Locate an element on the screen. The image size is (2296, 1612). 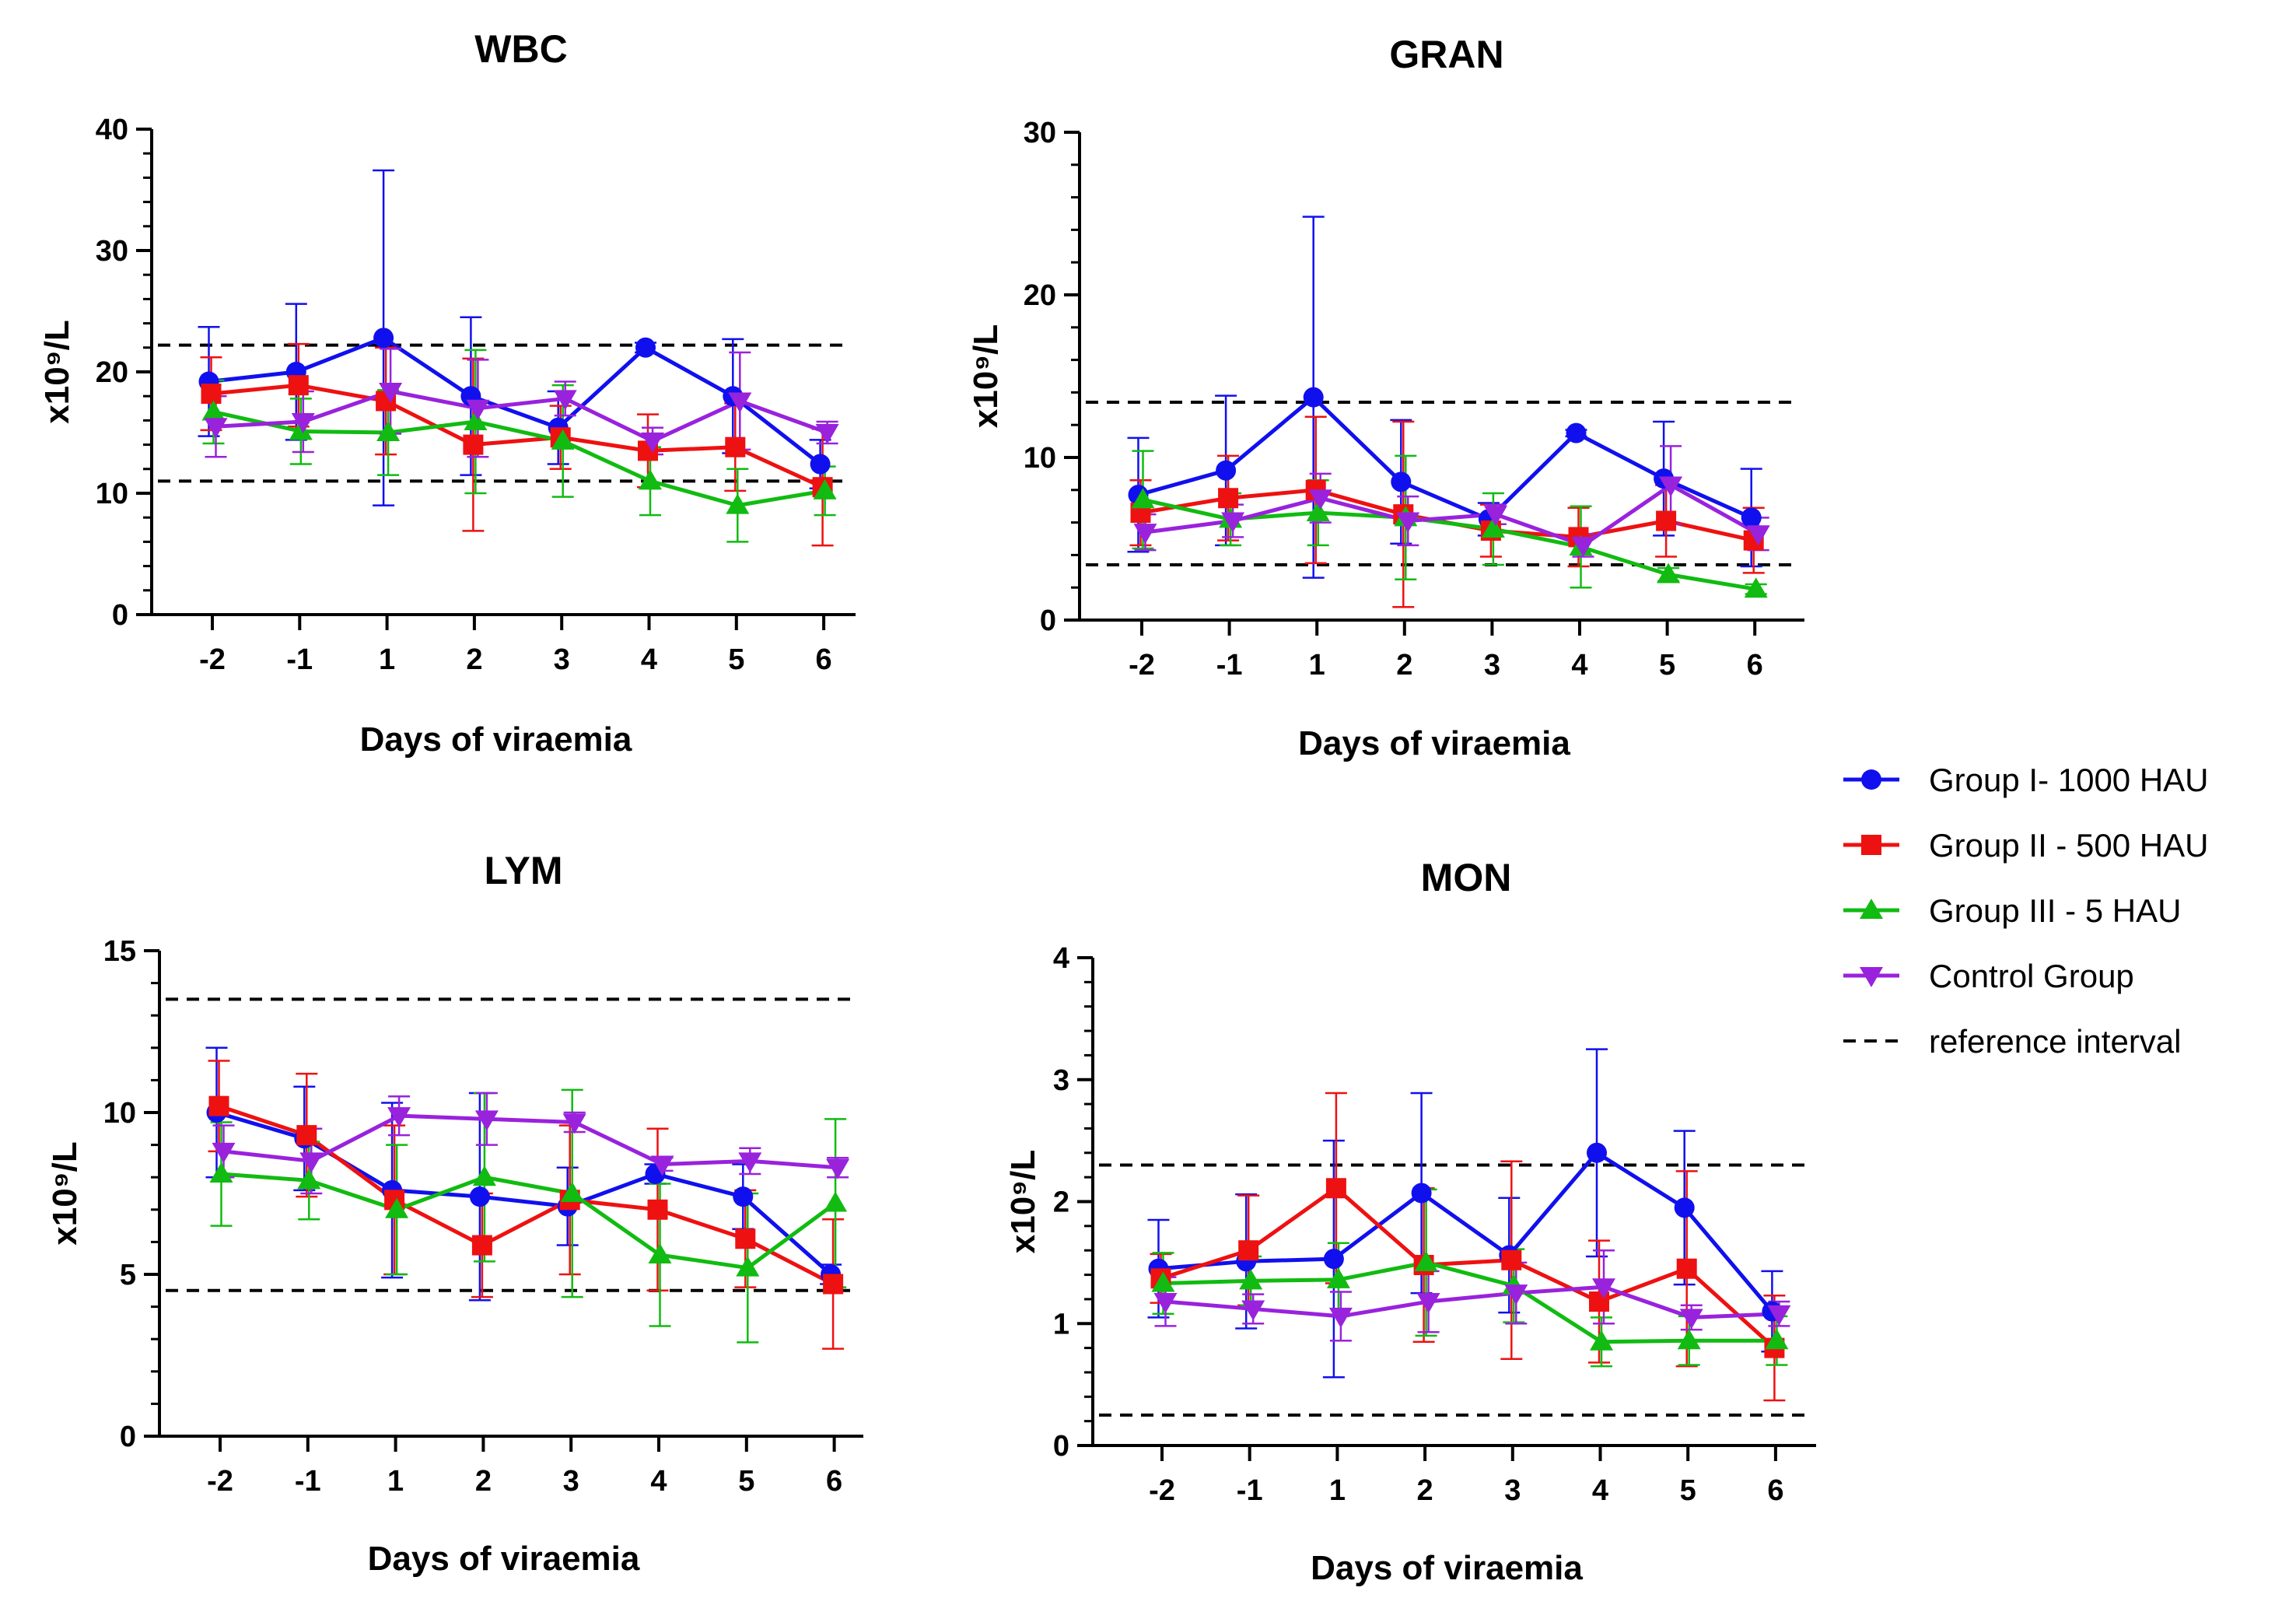
y-tick-label: 1 is located at coordinates (1061, 1324).